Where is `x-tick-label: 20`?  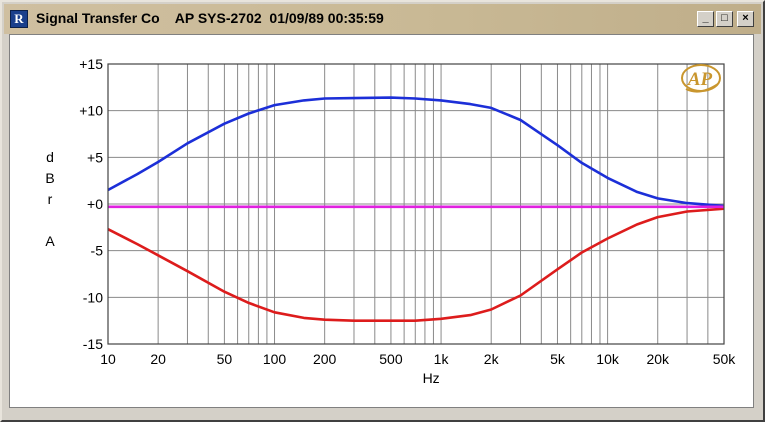 x-tick-label: 20 is located at coordinates (158, 359).